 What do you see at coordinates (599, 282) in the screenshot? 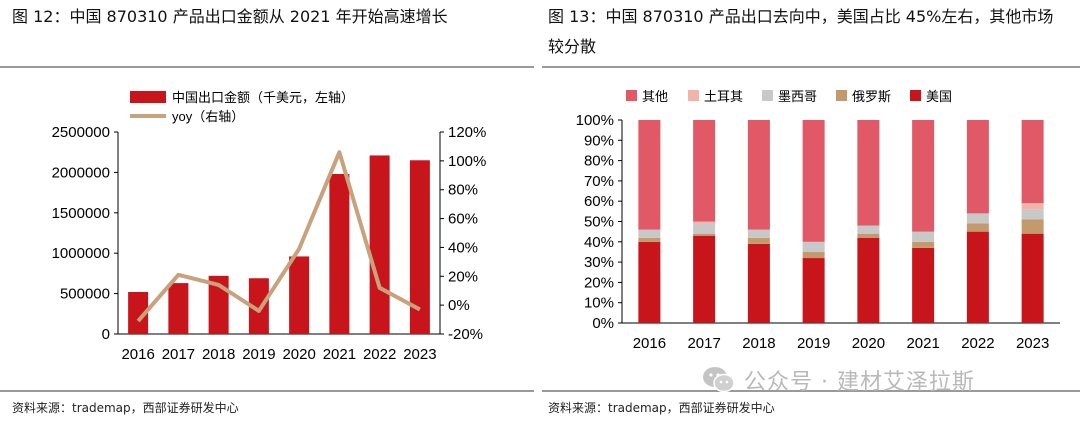
I see `y-tick-label: 20%` at bounding box center [599, 282].